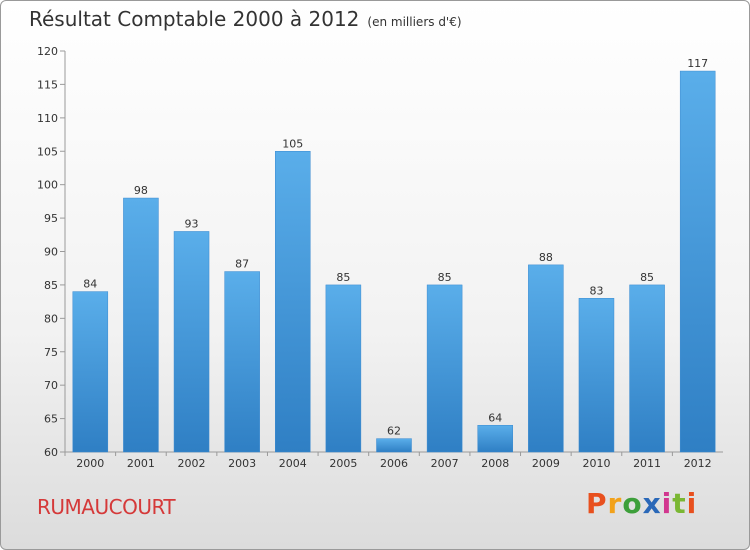  Describe the element at coordinates (47, 118) in the screenshot. I see `y-tick-label: 110` at that location.